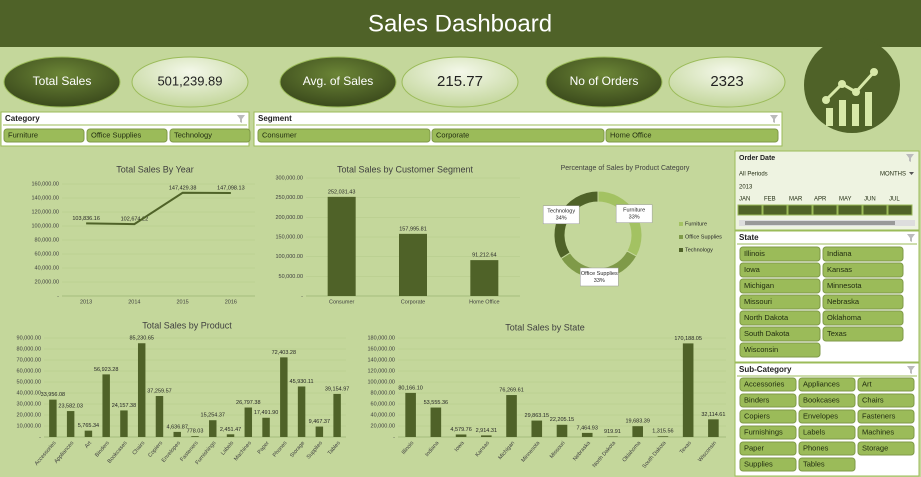  Describe the element at coordinates (460, 23) in the screenshot. I see `dashboard-title: Sales Dashboard` at that location.